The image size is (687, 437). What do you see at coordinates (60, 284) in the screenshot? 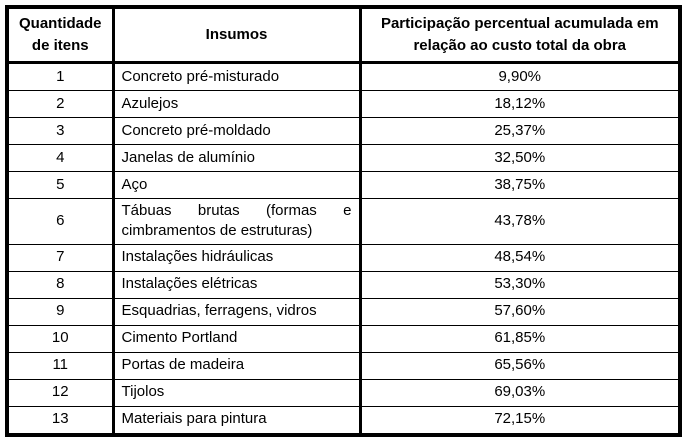
I see `cell-quantity: 8` at bounding box center [60, 284].